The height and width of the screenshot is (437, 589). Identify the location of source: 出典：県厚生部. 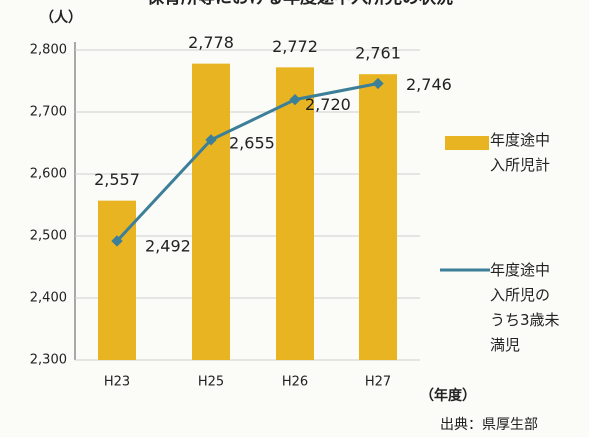
(489, 425).